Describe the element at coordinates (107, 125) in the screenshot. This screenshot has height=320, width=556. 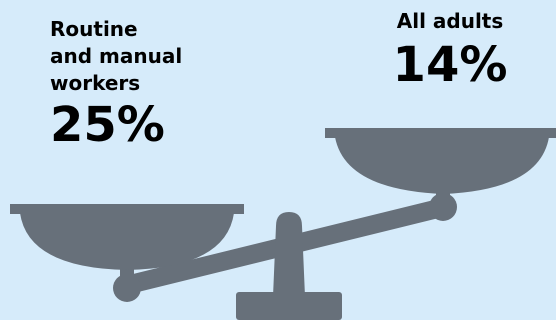
I see `left-group-value: 25%` at that location.